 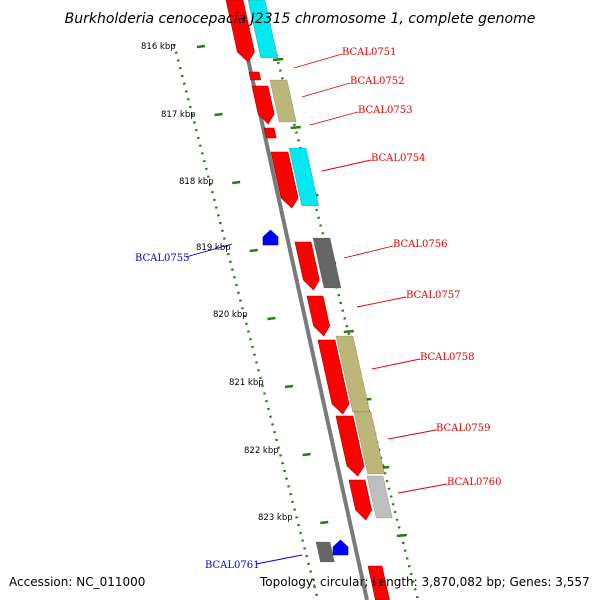 I want to click on scale-label: 819 kbp, so click(x=213, y=248).